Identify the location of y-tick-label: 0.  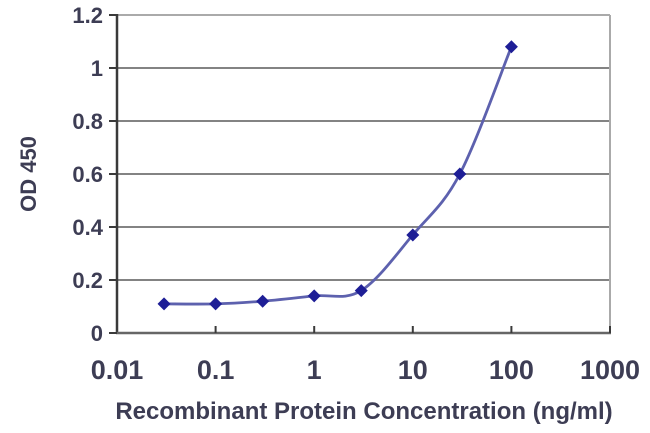
(97, 333).